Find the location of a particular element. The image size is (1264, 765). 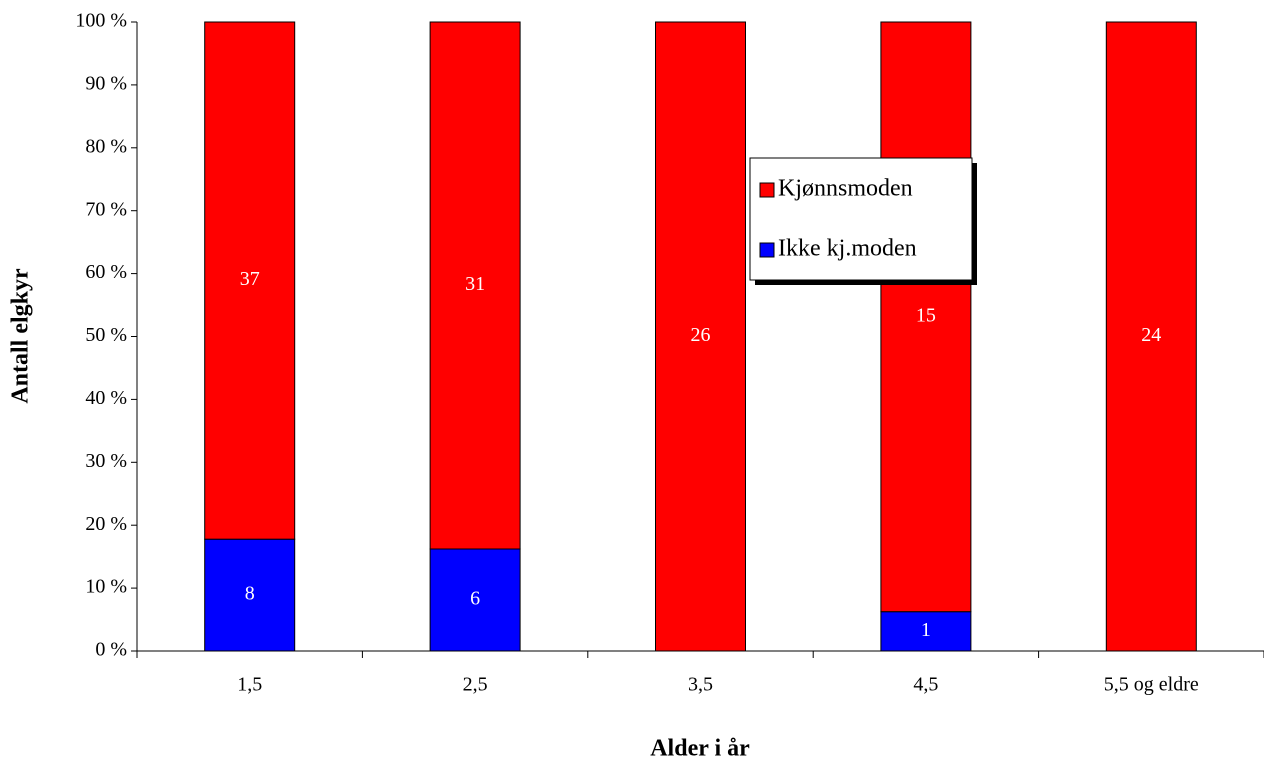

y-tick-label: 30 % is located at coordinates (106, 461).